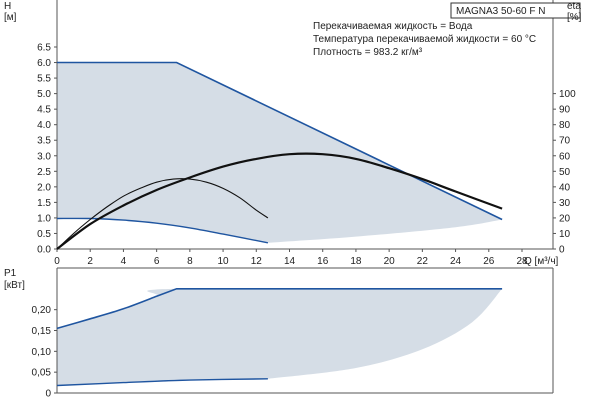 This screenshot has width=600, height=405. What do you see at coordinates (565, 218) in the screenshot?
I see `y-tick-label-efficiency: 20` at bounding box center [565, 218].